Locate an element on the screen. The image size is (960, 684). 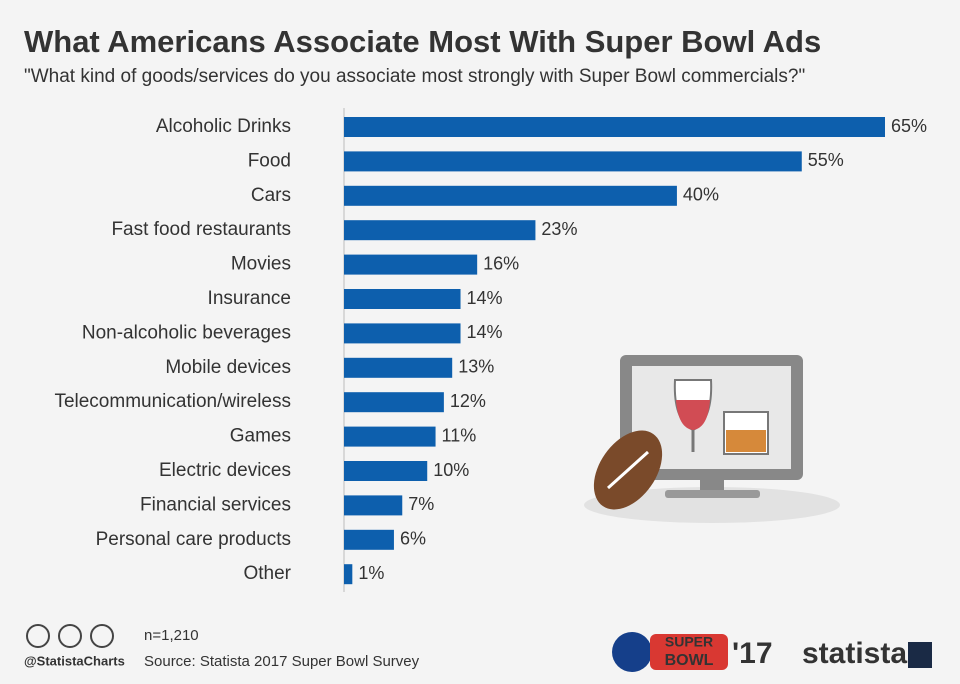
category-label: Movies is located at coordinates (261, 264).